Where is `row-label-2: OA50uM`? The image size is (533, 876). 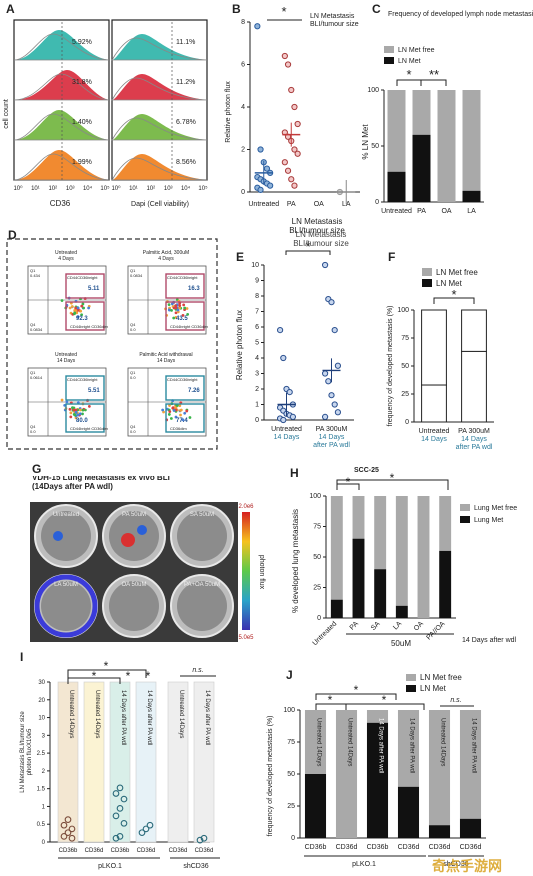 row-label-2: OA50uM is located at coordinates (32, 107).